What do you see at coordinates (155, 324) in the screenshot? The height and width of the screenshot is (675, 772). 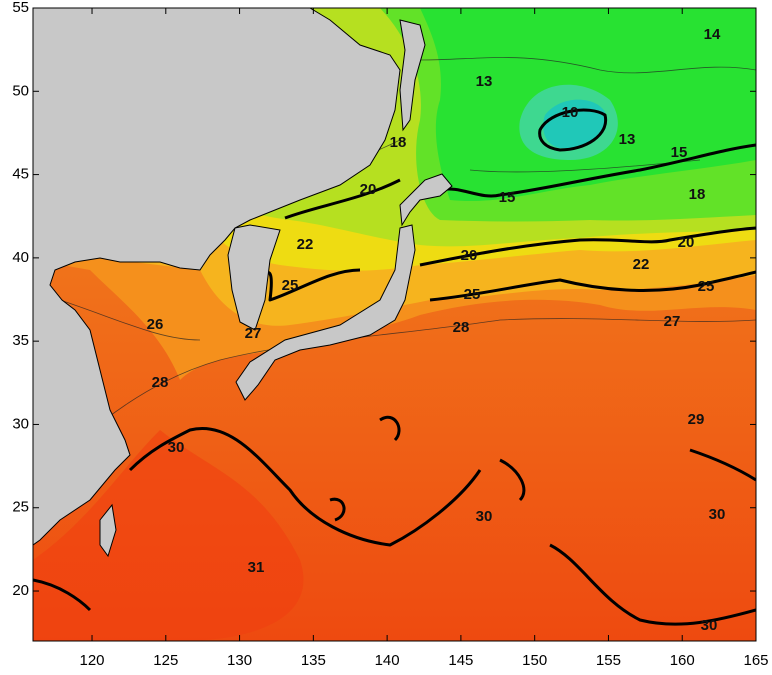 I see `contour-label: 26` at bounding box center [155, 324].